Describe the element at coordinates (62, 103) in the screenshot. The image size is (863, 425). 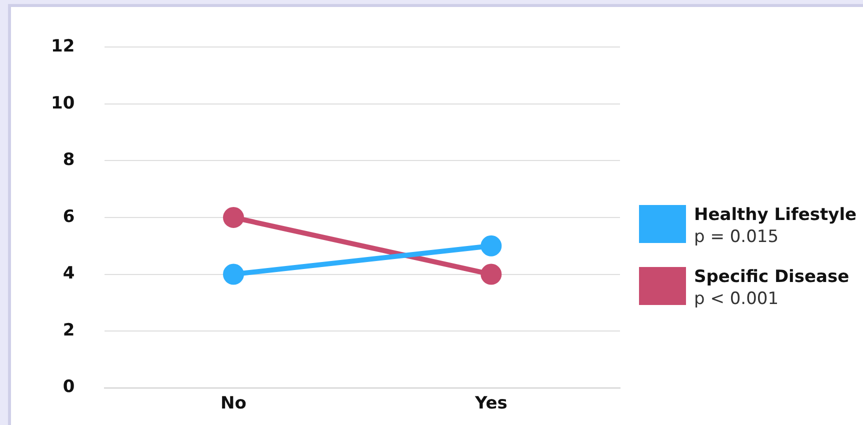
I see `y-tick-label: 10` at that location.